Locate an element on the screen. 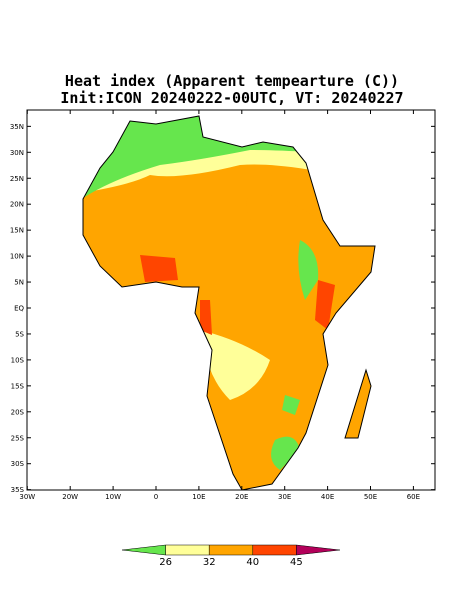  colorbar: 26 32 40 45 is located at coordinates (231, 556).